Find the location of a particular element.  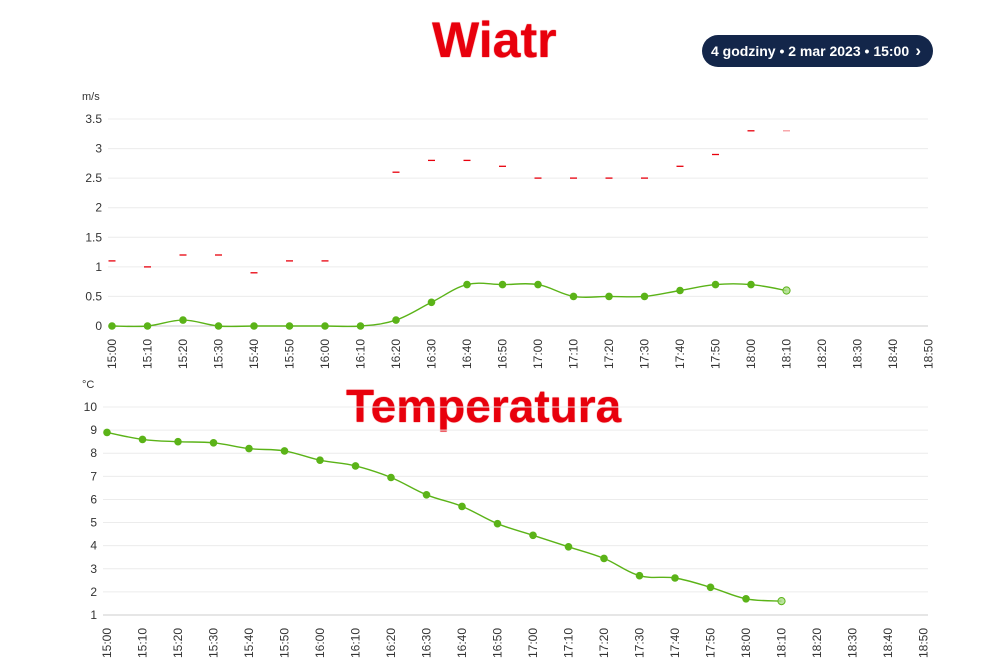

y-tick-label: 8 is located at coordinates (93, 453).